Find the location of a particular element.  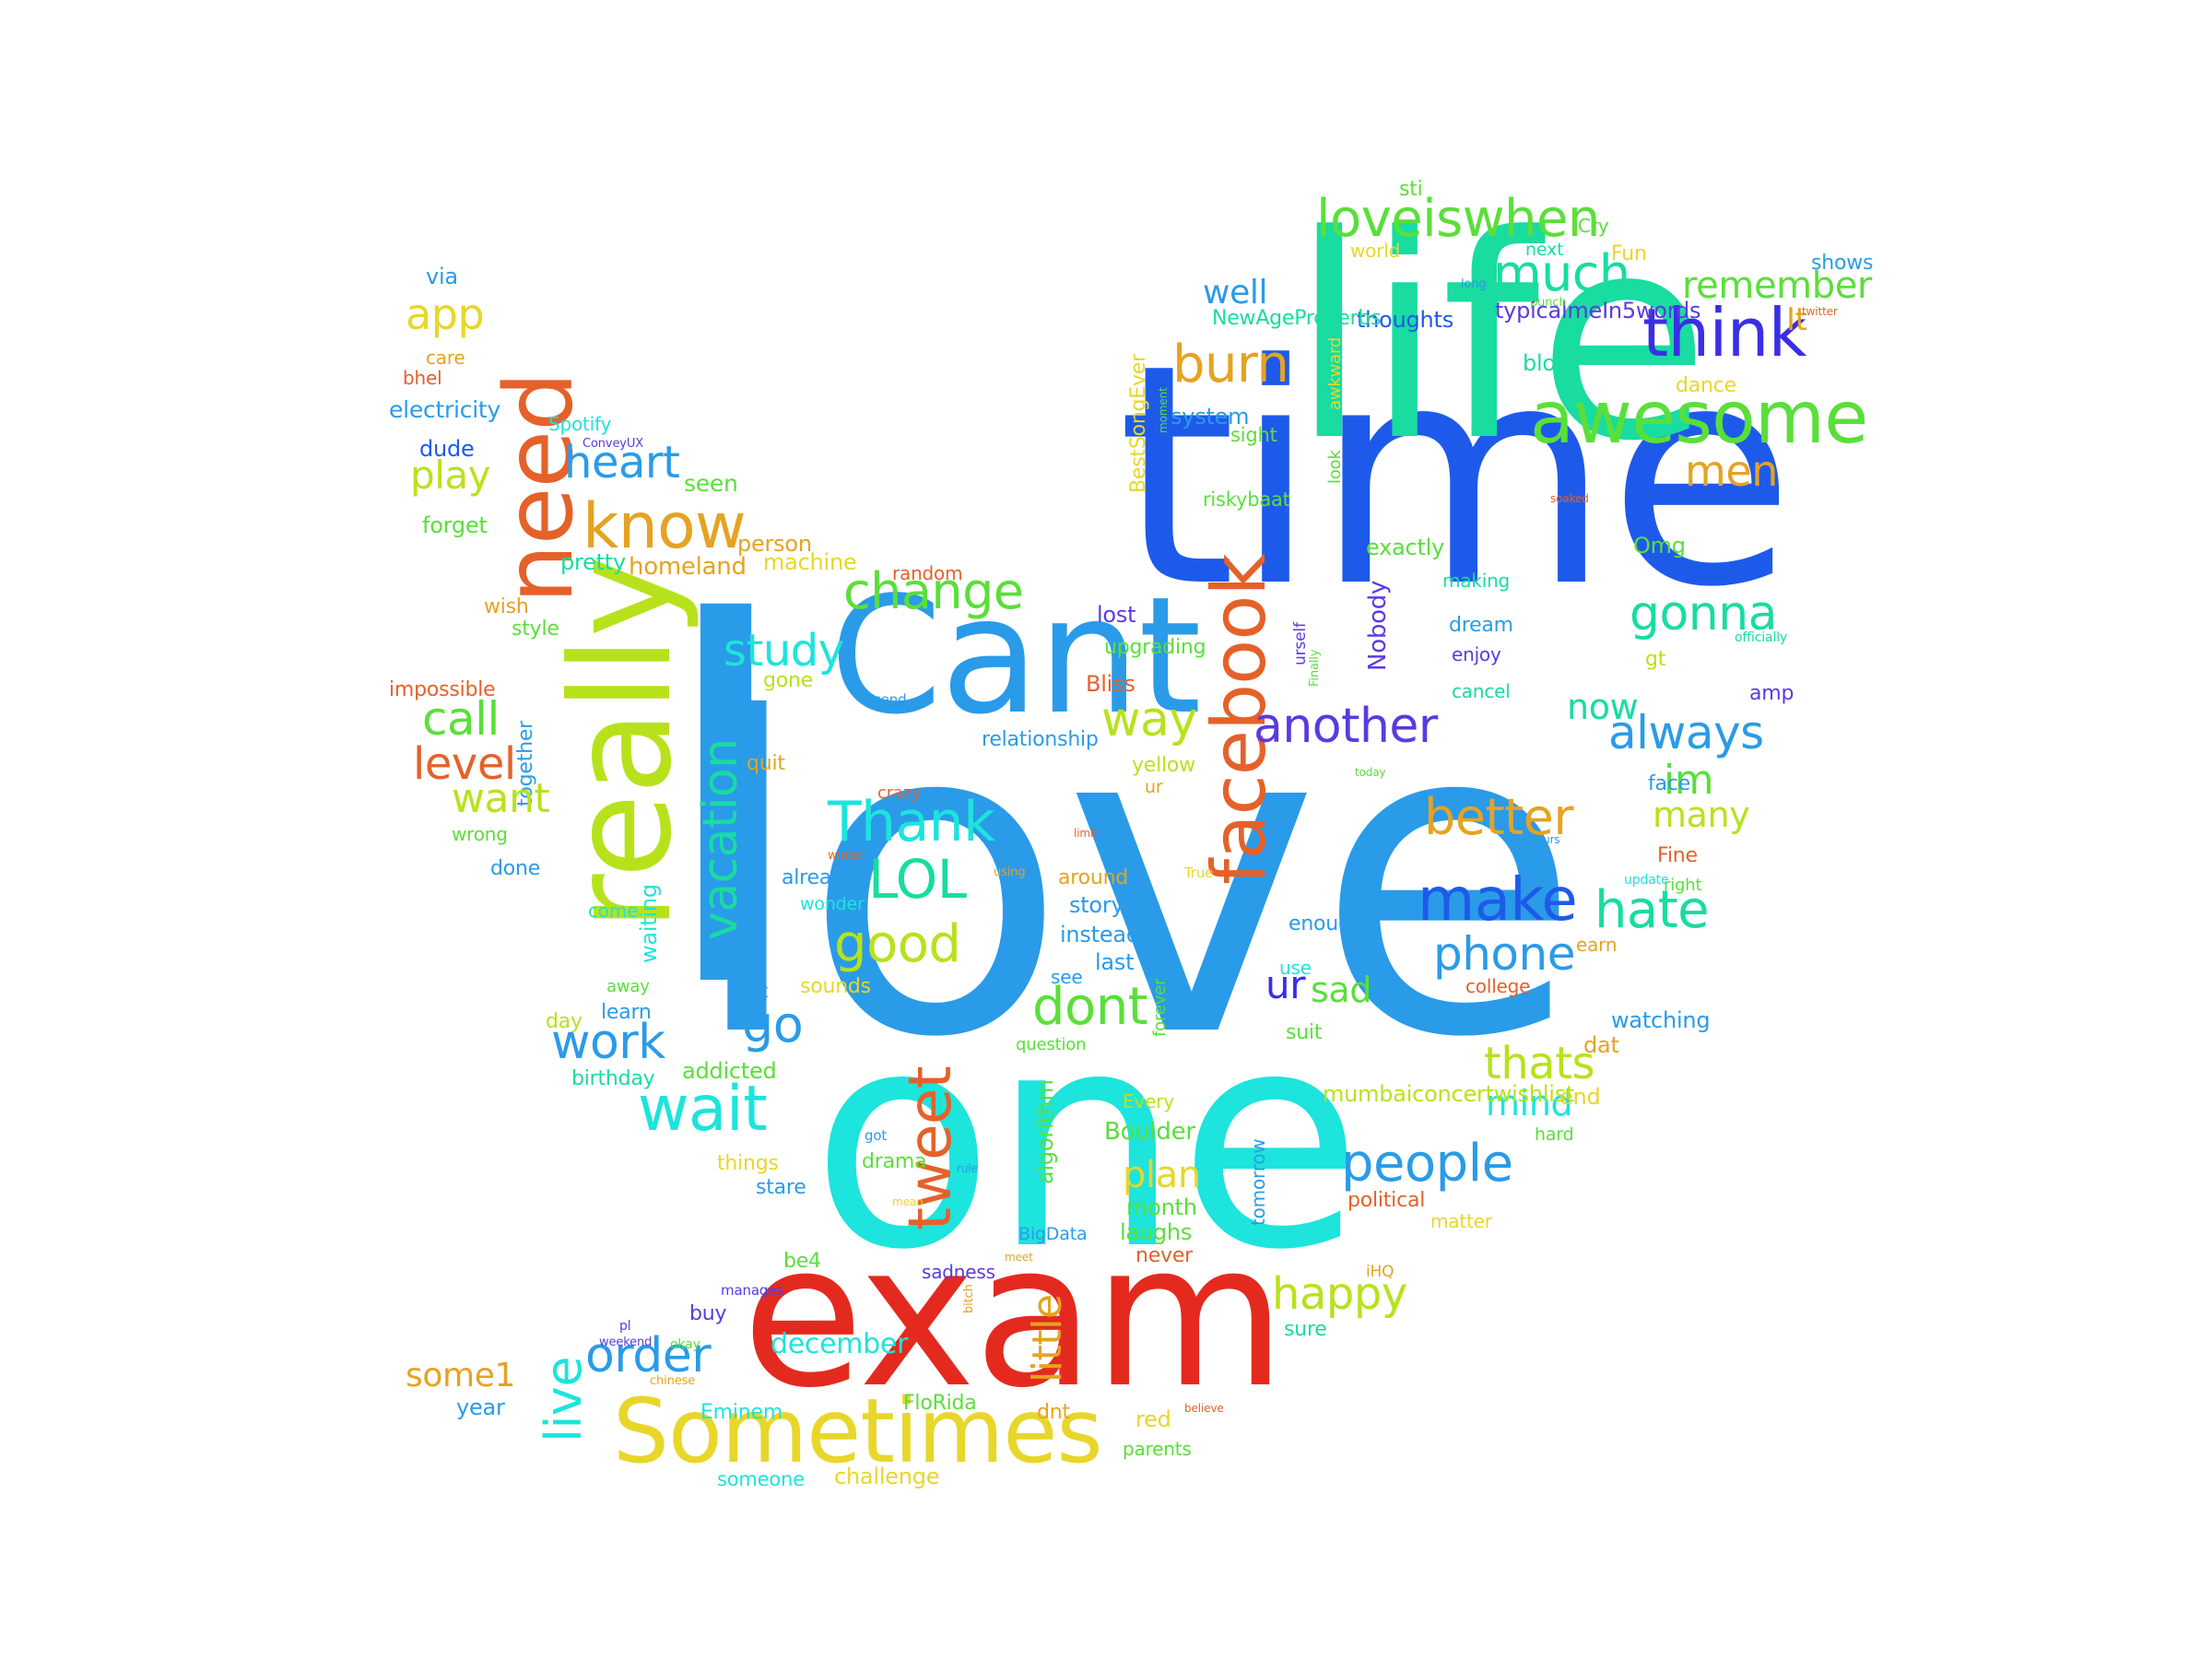

word: way is located at coordinates (1149, 719).